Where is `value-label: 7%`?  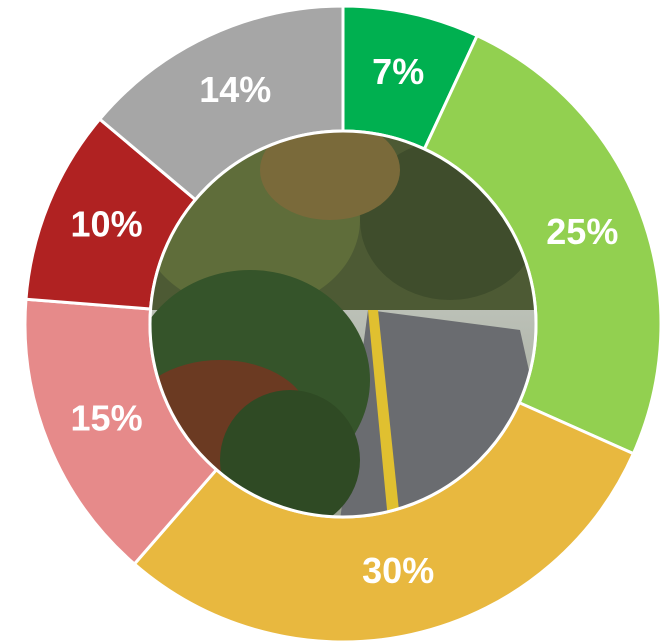
value-label: 7% is located at coordinates (398, 71).